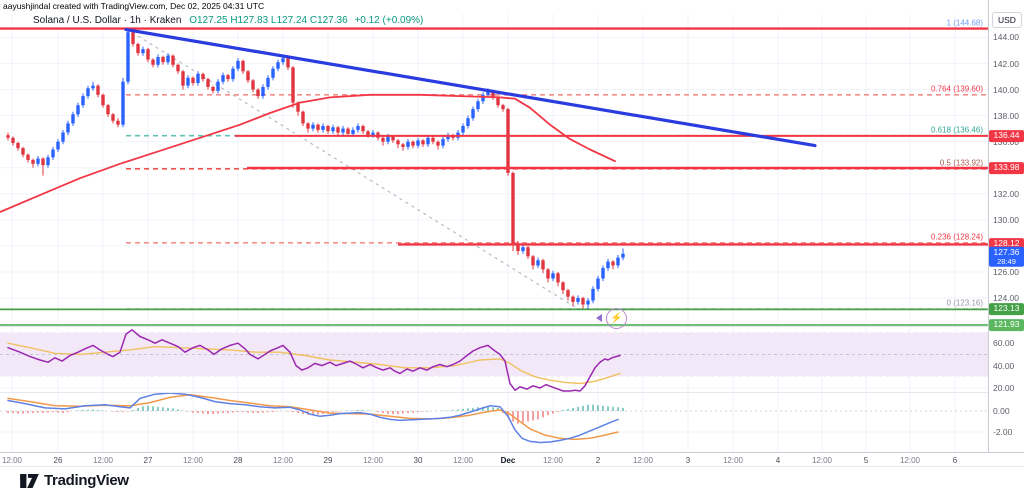  I want to click on support-lines, so click(494, 317).